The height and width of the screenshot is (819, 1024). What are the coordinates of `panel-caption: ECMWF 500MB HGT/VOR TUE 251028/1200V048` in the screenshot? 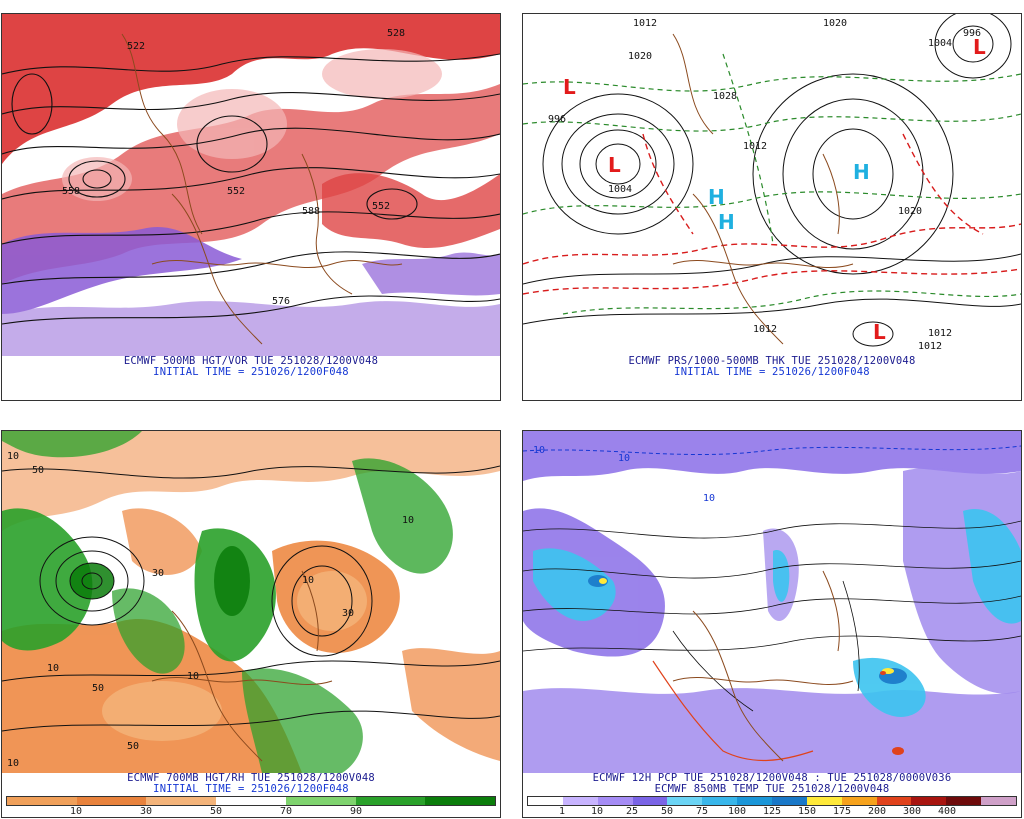 It's located at (251, 361).